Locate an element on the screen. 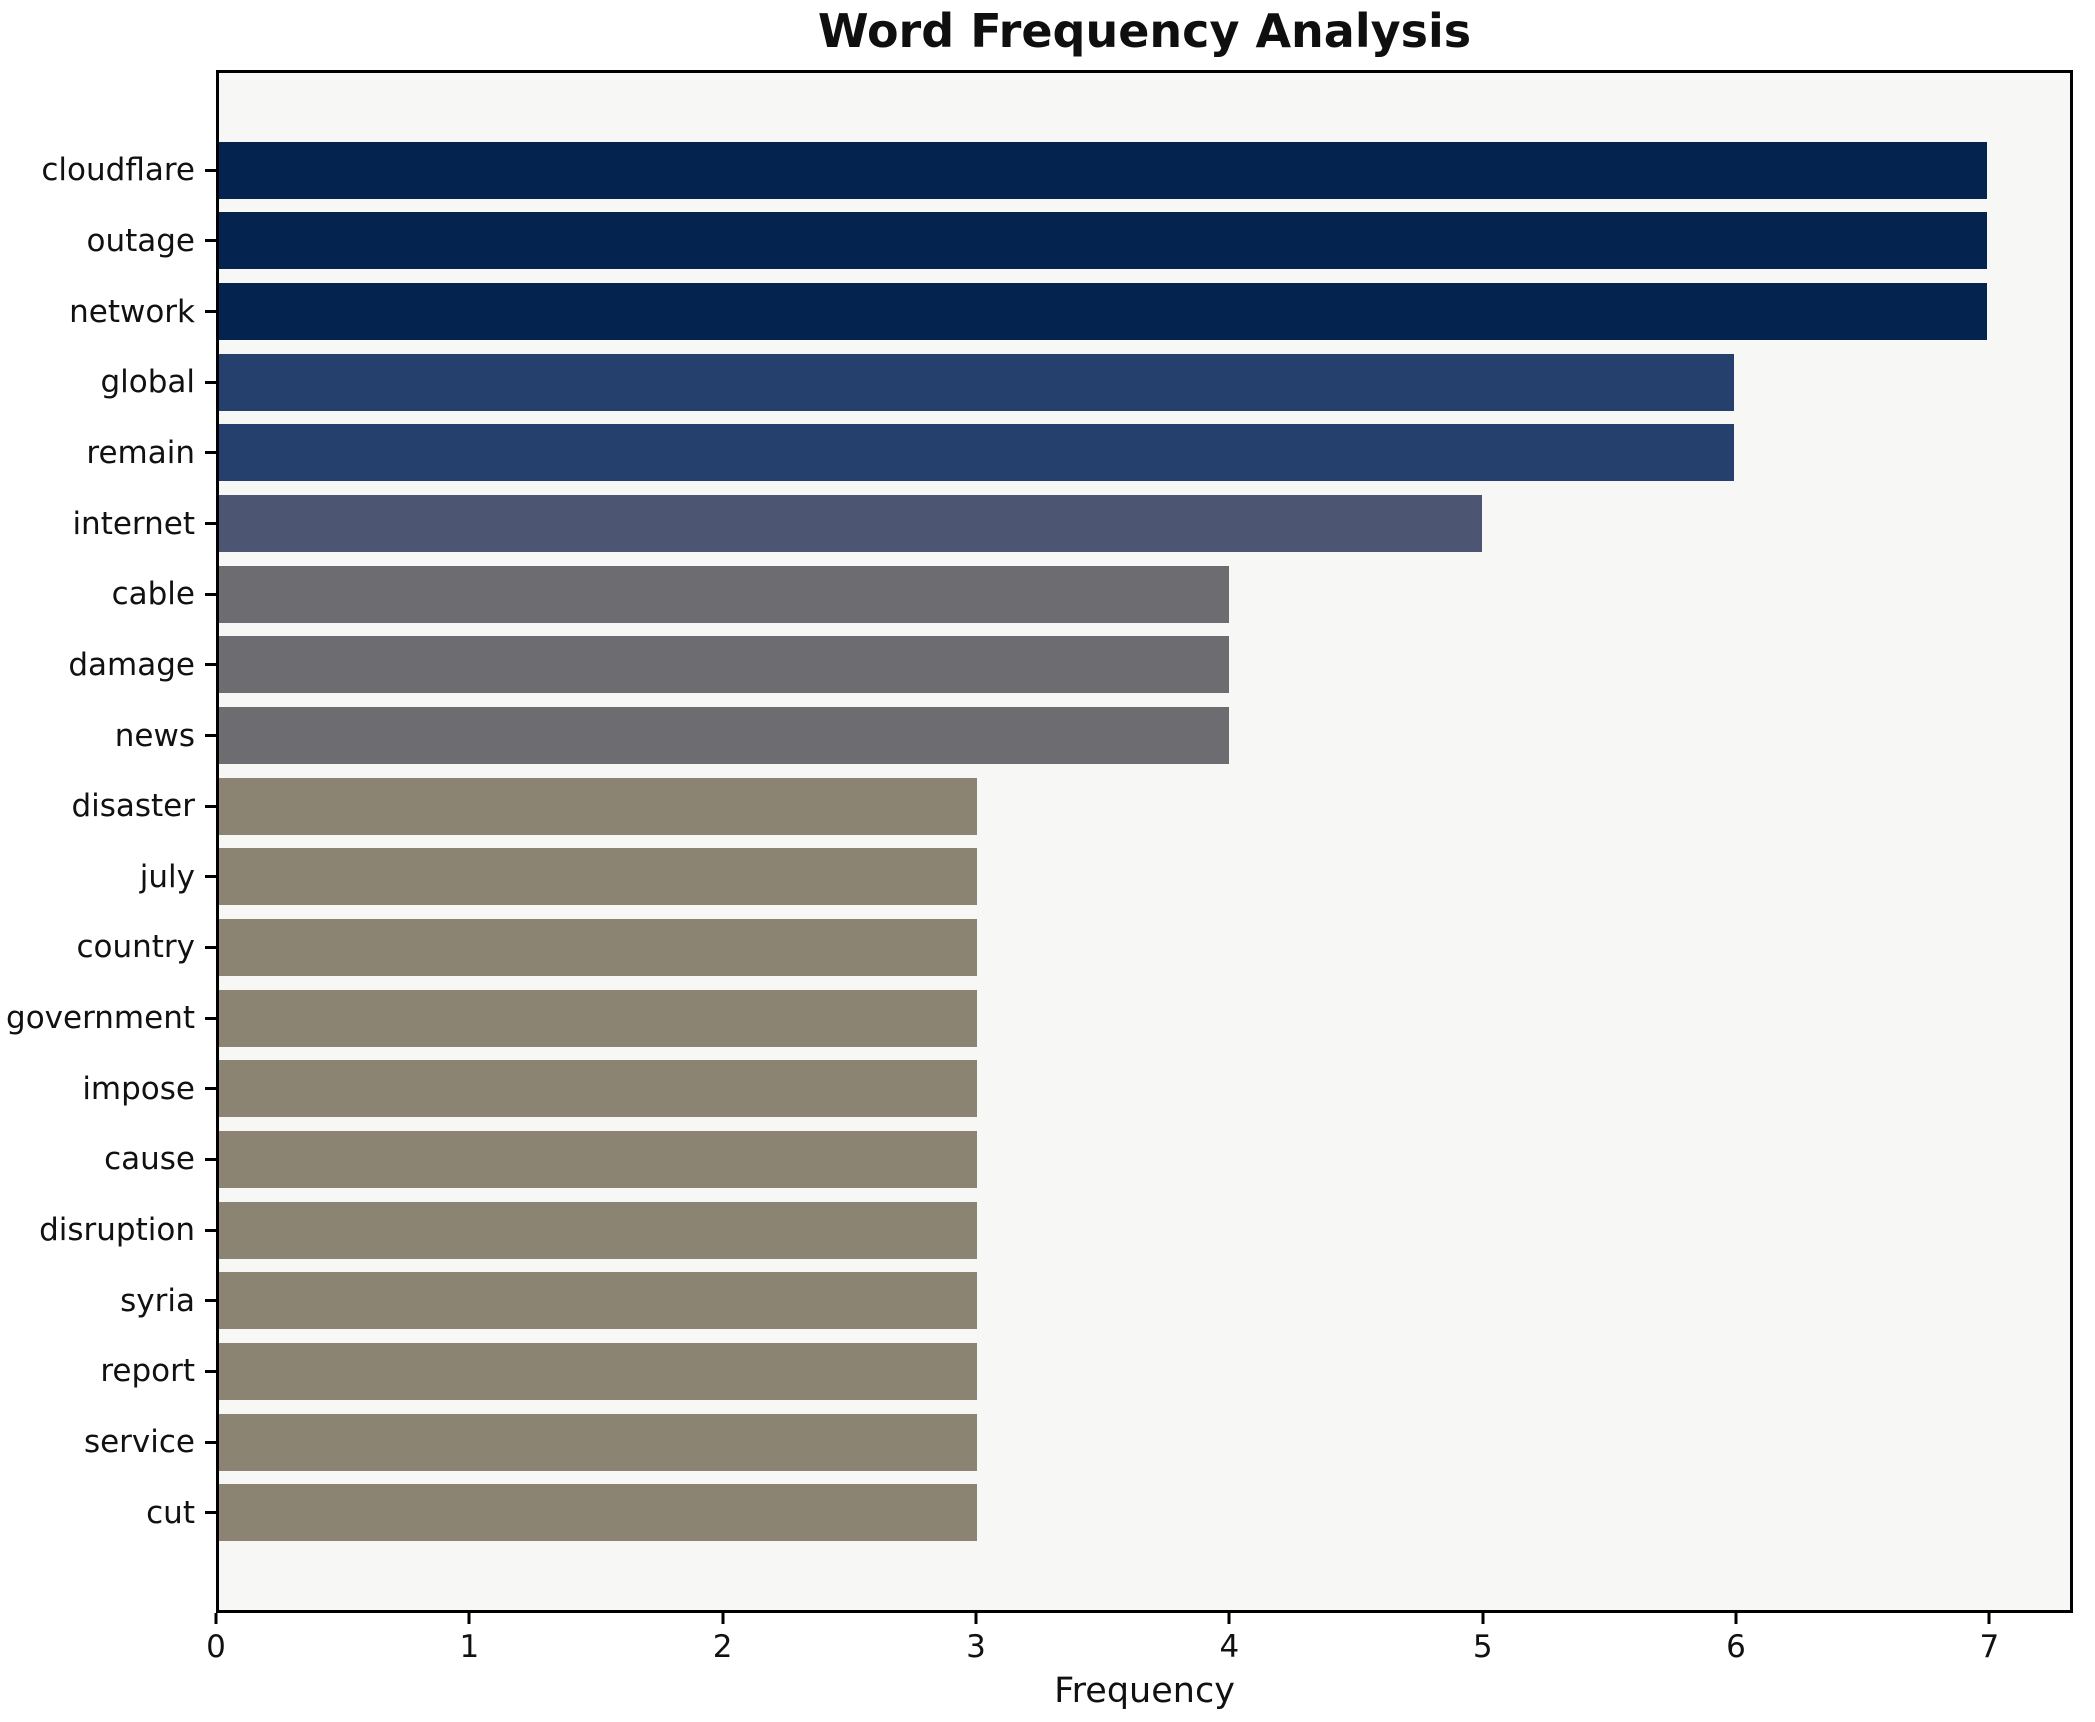 The image size is (2095, 1722). y-axis-label: disaster is located at coordinates (133, 806).